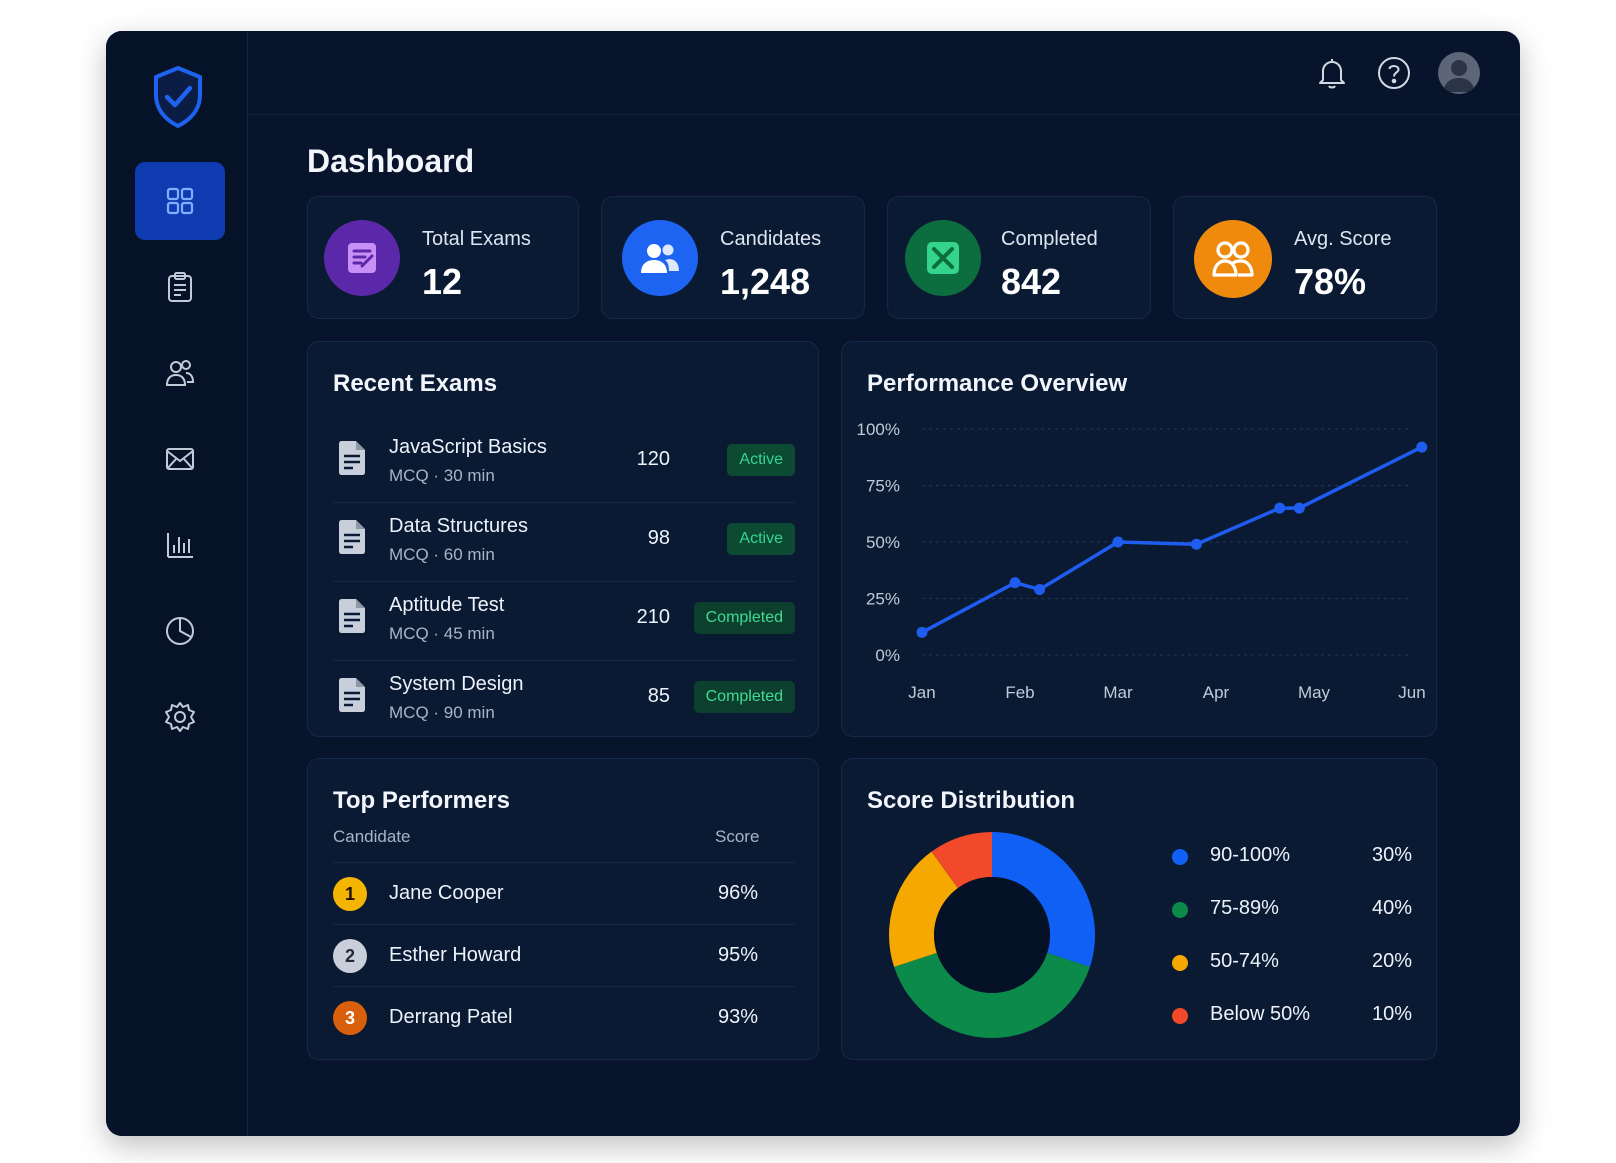 Image resolution: width=1616 pixels, height=1163 pixels. Describe the element at coordinates (446, 893) in the screenshot. I see `performer-name: Jane Cooper` at that location.